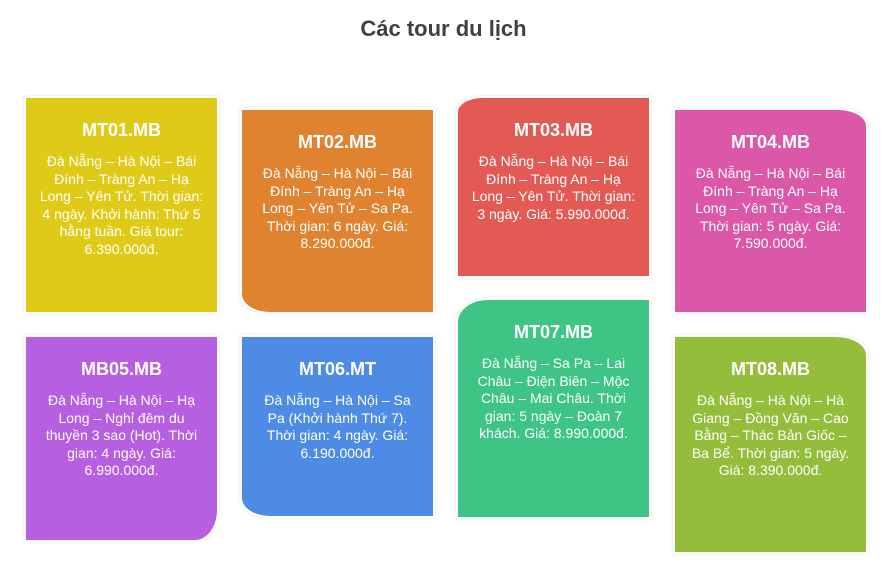  What do you see at coordinates (770, 142) in the screenshot?
I see `tour-code: MT04.MB` at bounding box center [770, 142].